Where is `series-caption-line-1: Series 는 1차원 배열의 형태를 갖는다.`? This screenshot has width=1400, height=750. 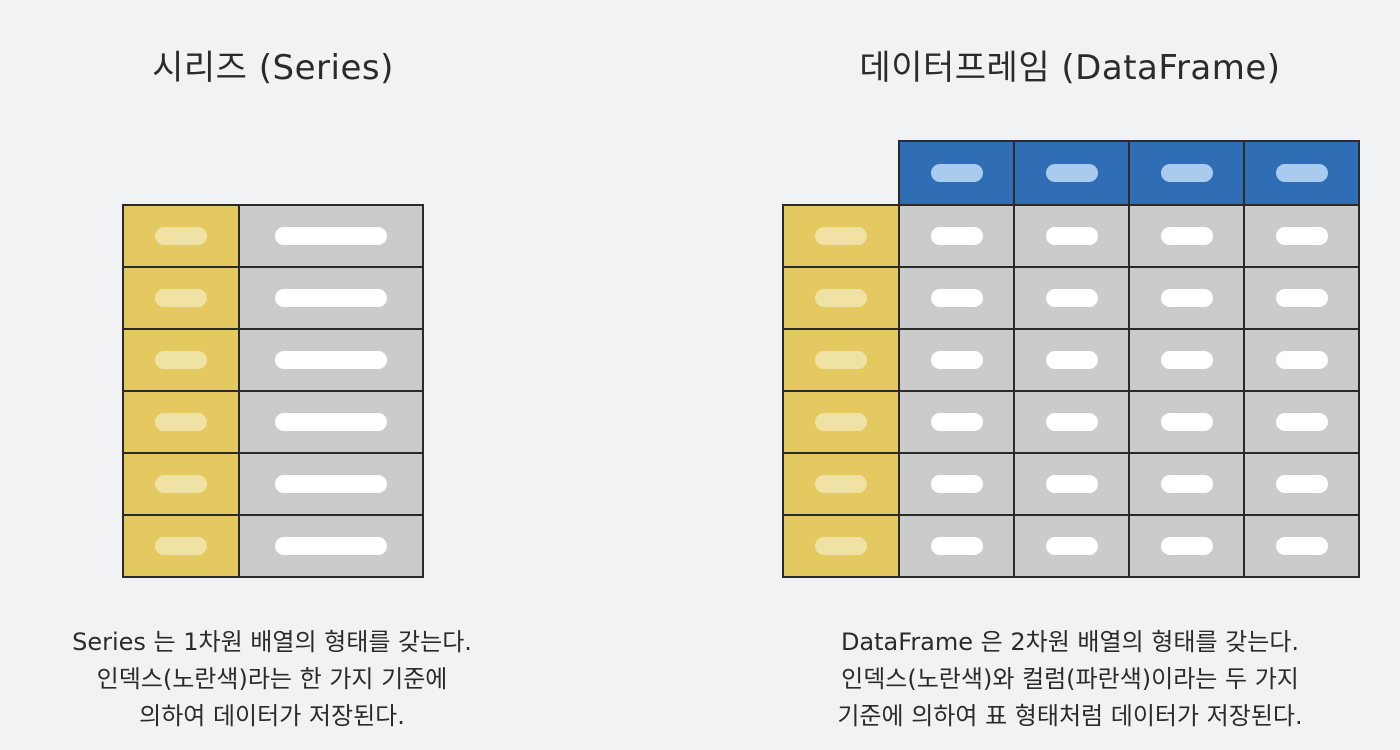 series-caption-line-1: Series 는 1차원 배열의 형태를 갖는다. is located at coordinates (272, 642).